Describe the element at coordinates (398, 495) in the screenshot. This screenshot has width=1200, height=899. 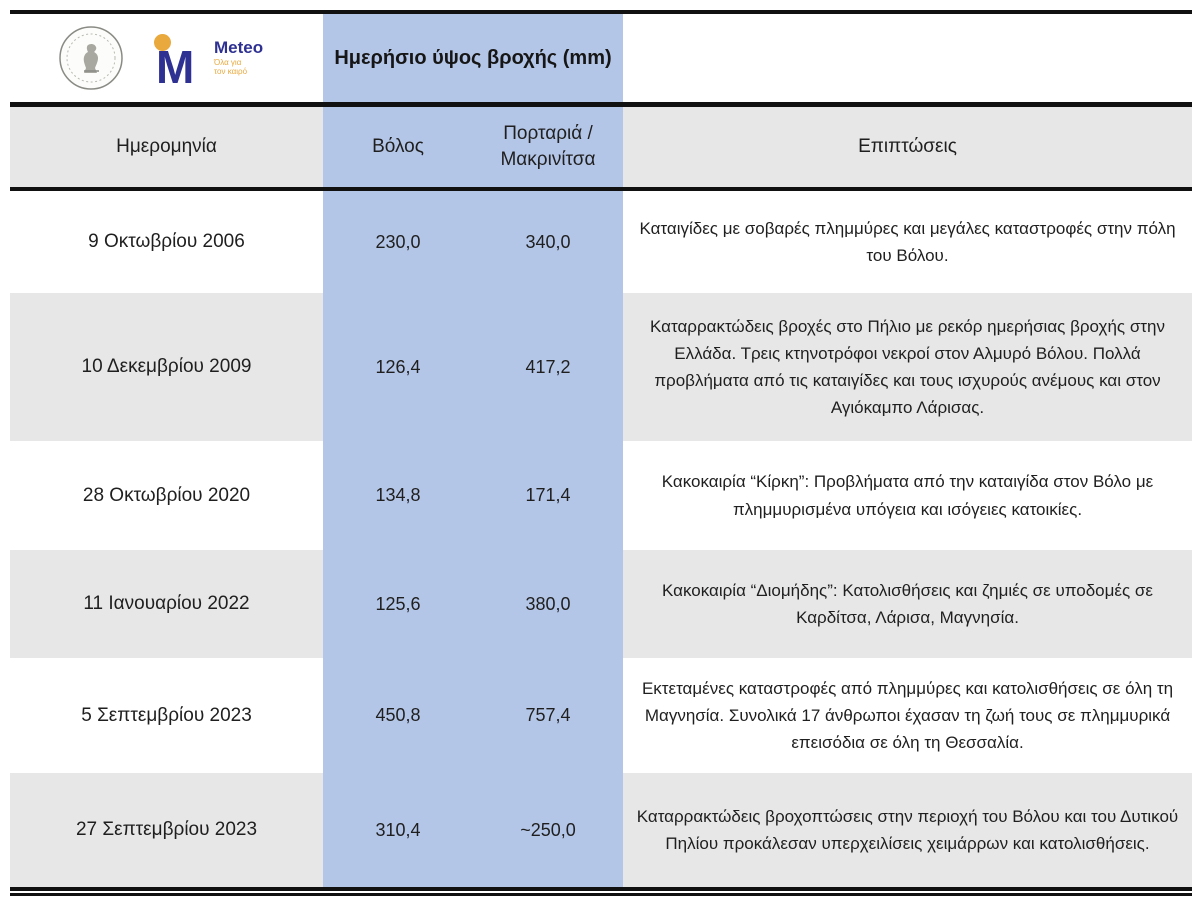
I see `volos-value-cell: 134,8` at that location.